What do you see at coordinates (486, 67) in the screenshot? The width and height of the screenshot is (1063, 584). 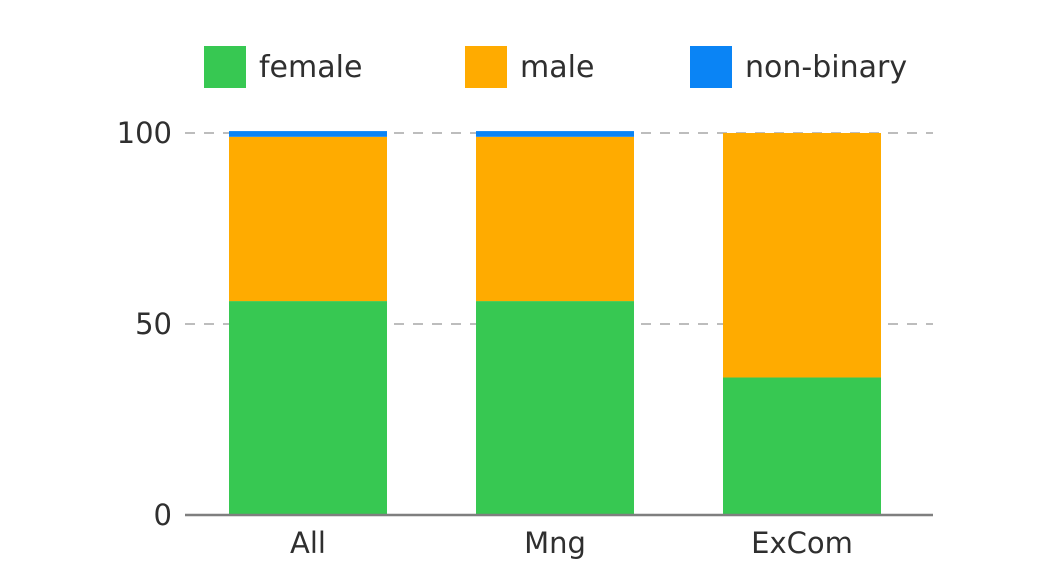 I see `legend-swatch-male` at bounding box center [486, 67].